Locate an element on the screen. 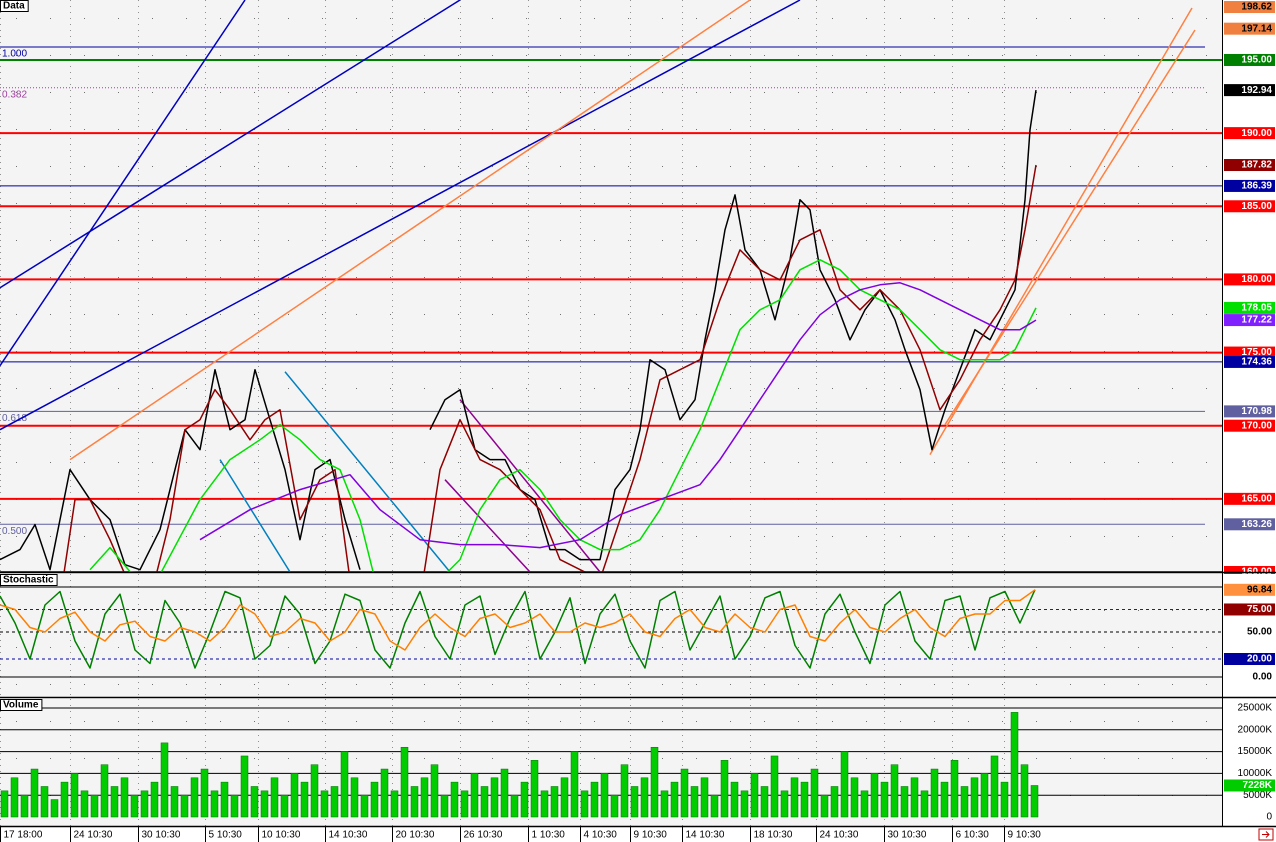 The width and height of the screenshot is (1276, 842). price-label: 180.00 is located at coordinates (1256, 279).